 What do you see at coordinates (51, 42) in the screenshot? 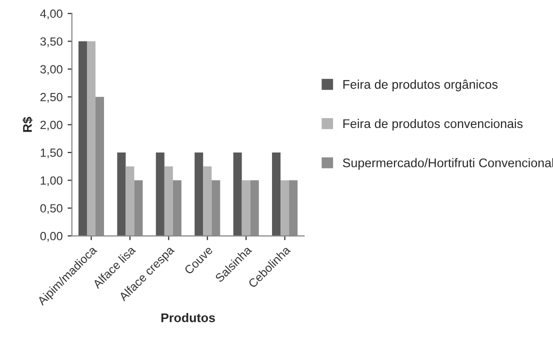
I see `y-tick-label: 3,50` at bounding box center [51, 42].